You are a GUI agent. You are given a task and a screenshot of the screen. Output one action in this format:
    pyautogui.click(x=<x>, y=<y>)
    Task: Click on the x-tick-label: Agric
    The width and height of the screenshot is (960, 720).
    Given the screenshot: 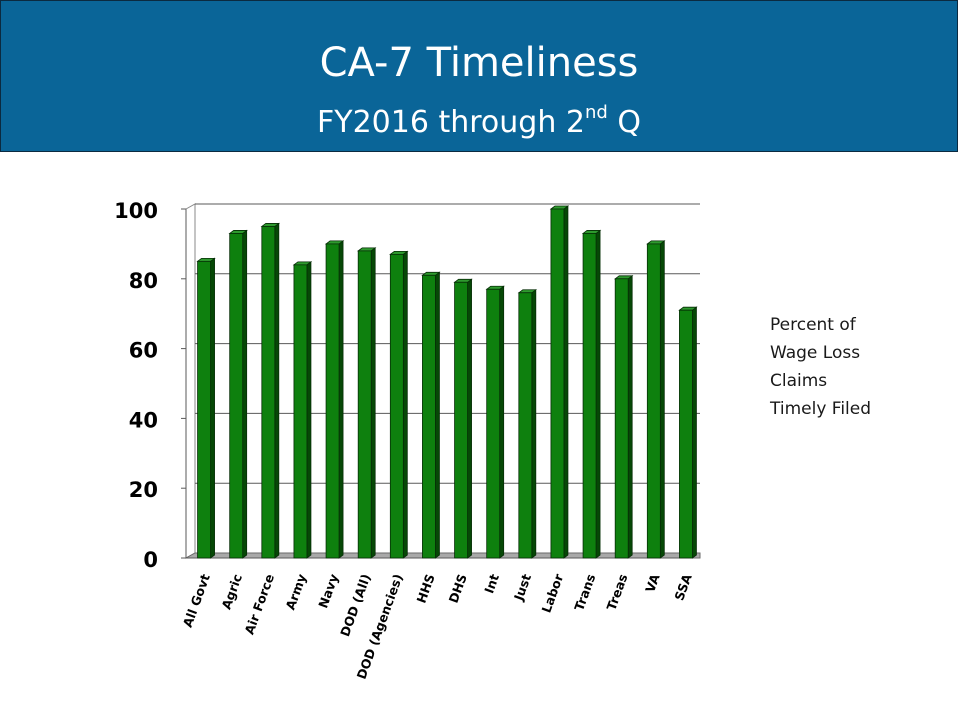 What is the action you would take?
    pyautogui.click(x=231, y=591)
    